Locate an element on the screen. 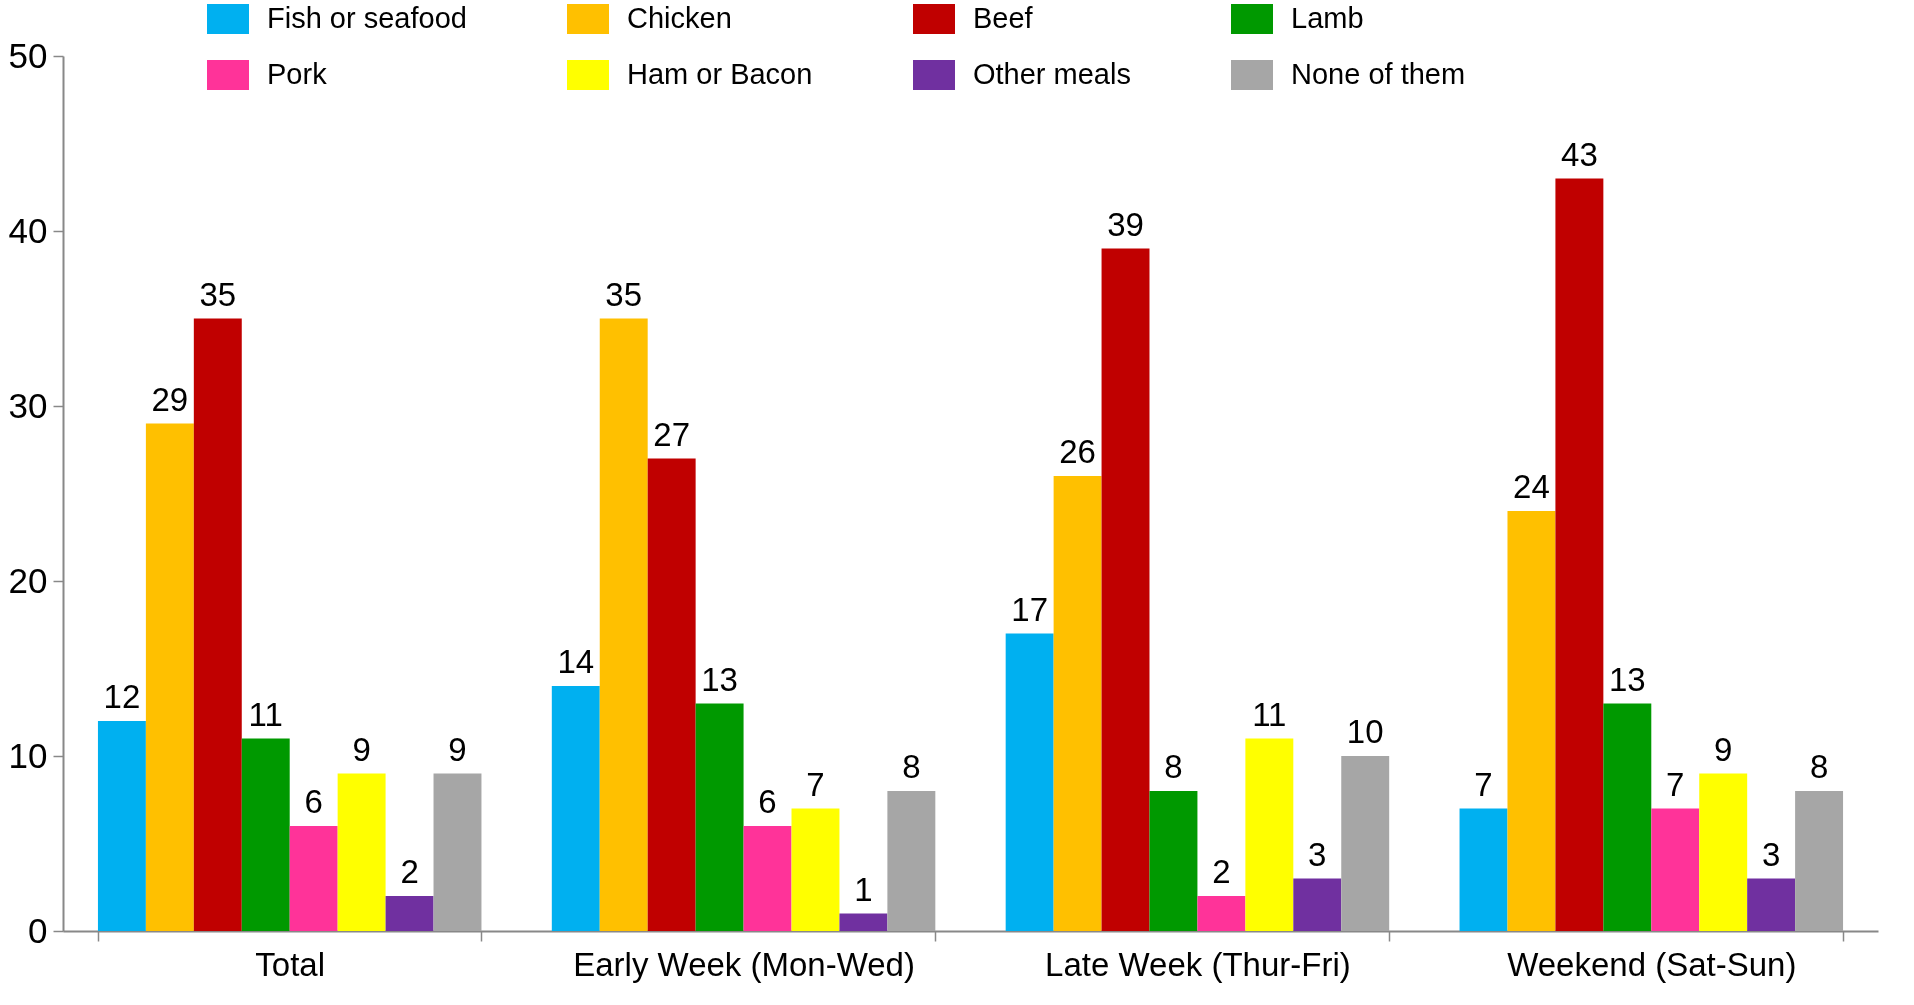  y-tick-label: 10 is located at coordinates (28, 755).